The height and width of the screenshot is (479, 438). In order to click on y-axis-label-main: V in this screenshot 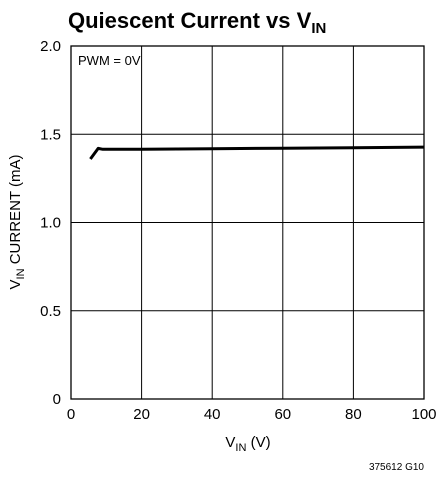, I will do `click(15, 284)`.